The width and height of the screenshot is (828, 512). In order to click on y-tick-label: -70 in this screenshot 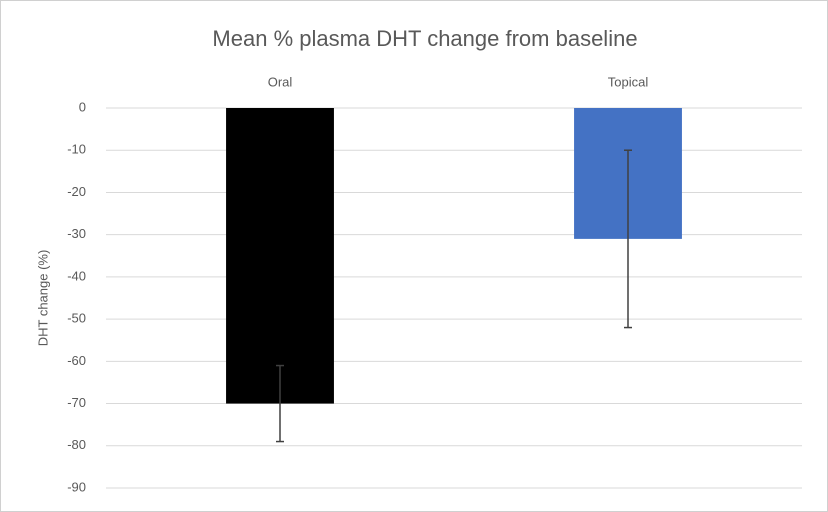, I will do `click(76, 402)`.